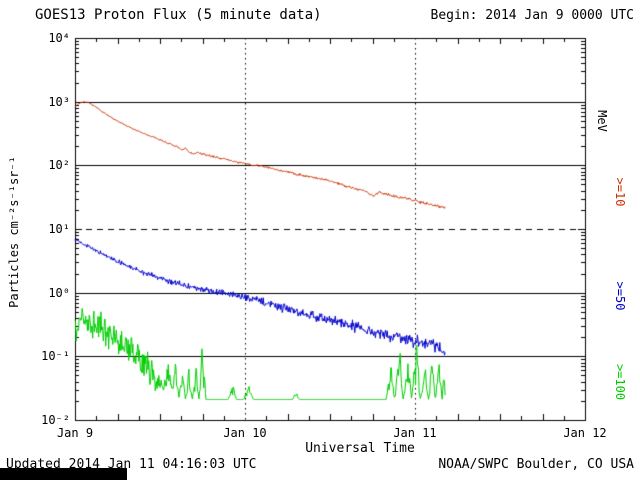  I want to click on y-tick-label: 10¹, so click(59, 229).